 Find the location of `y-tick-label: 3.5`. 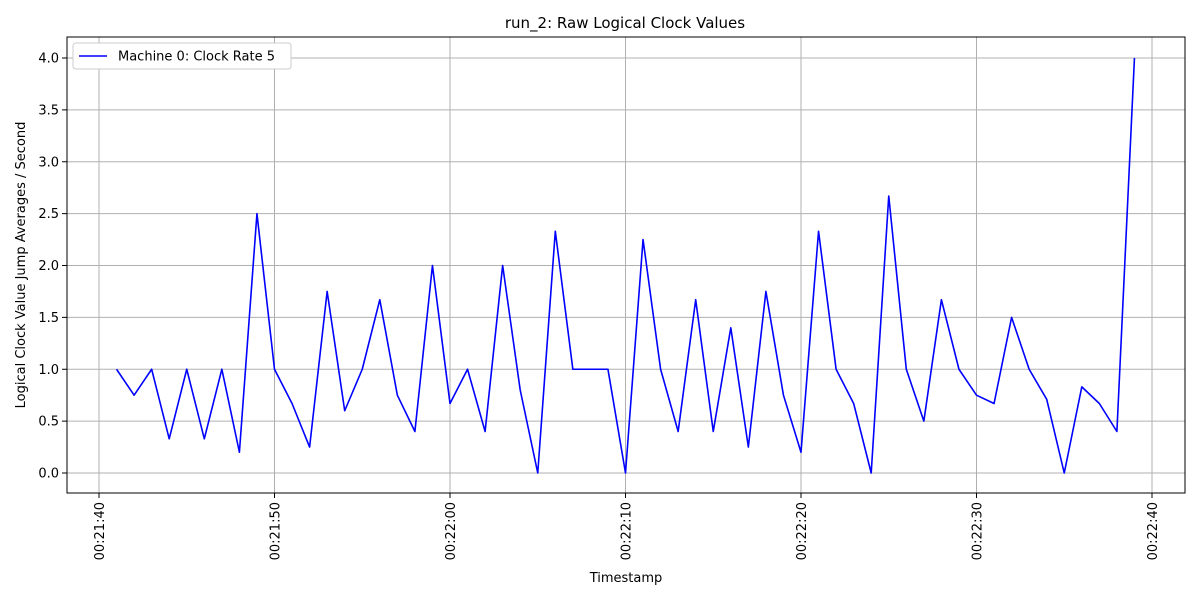

y-tick-label: 3.5 is located at coordinates (48, 110).